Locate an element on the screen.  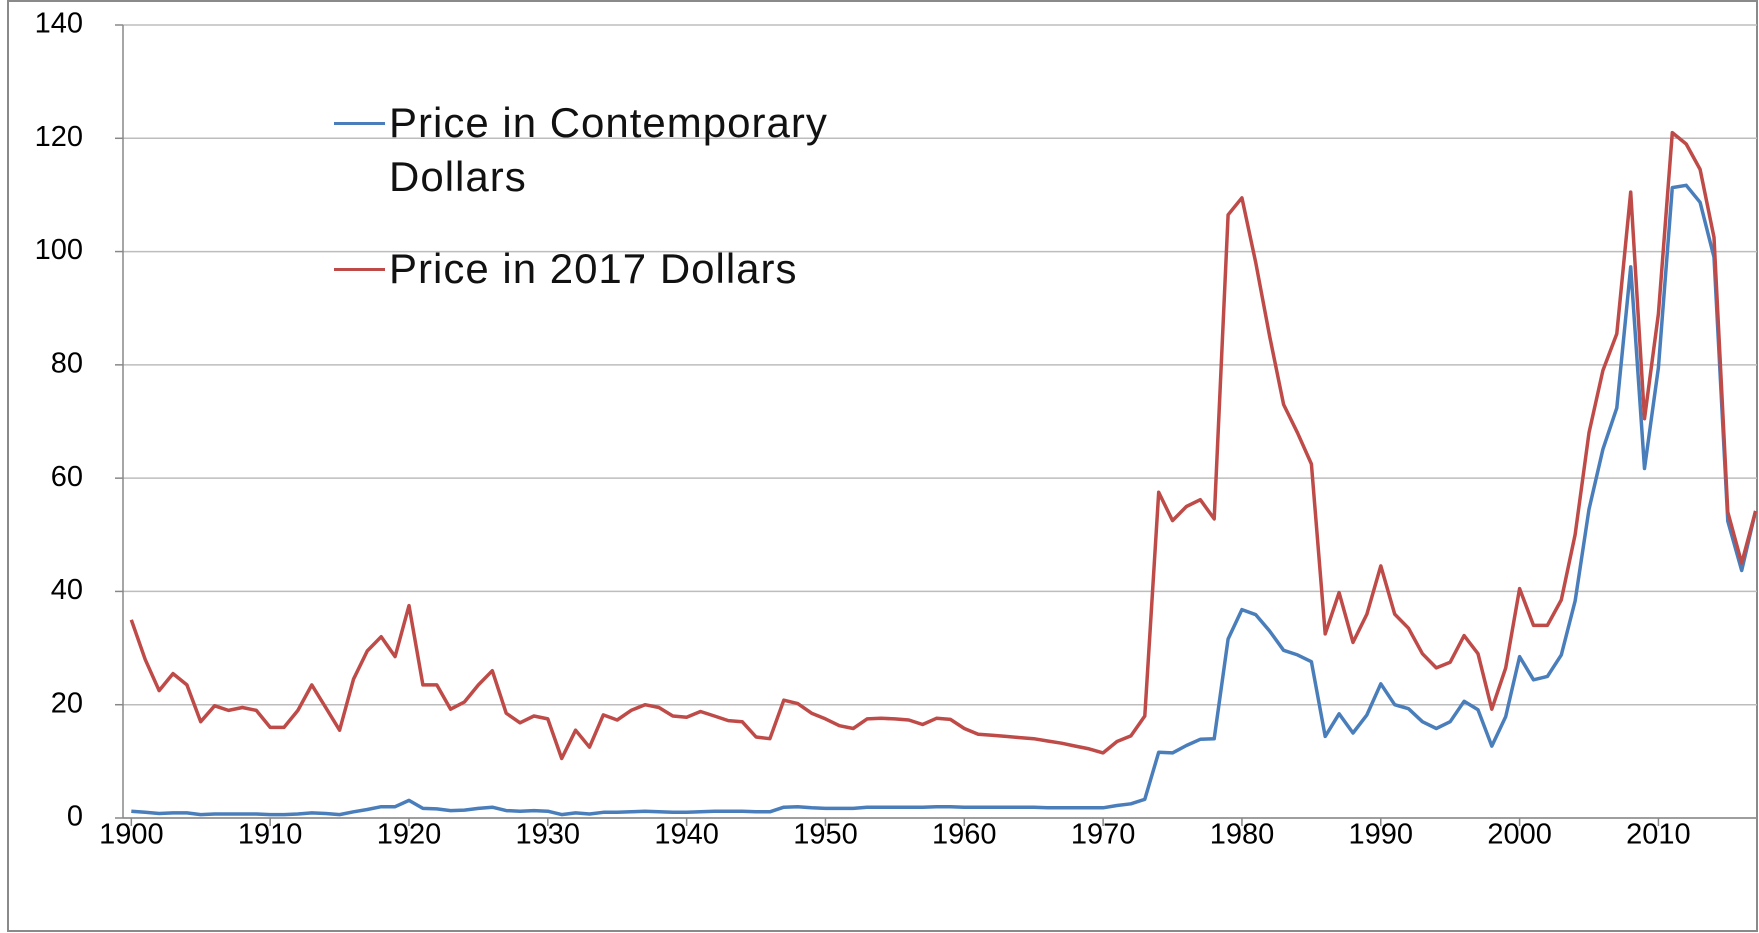
legend-label: Price in 2017 Dollars is located at coordinates (593, 268).